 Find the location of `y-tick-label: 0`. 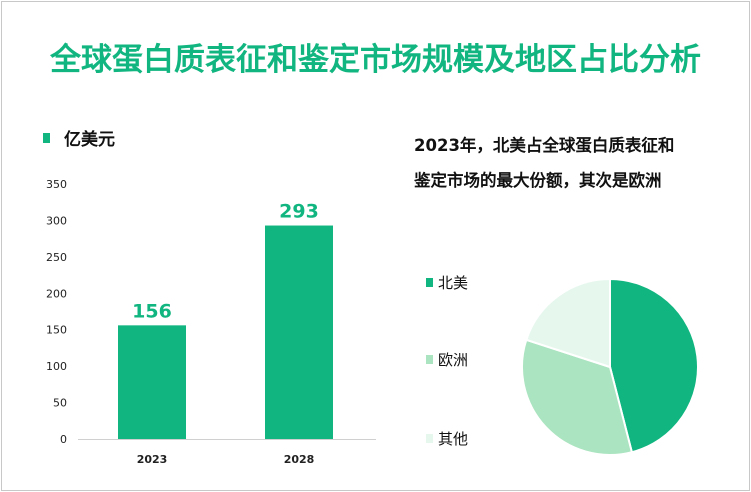

y-tick-label: 0 is located at coordinates (63, 439).